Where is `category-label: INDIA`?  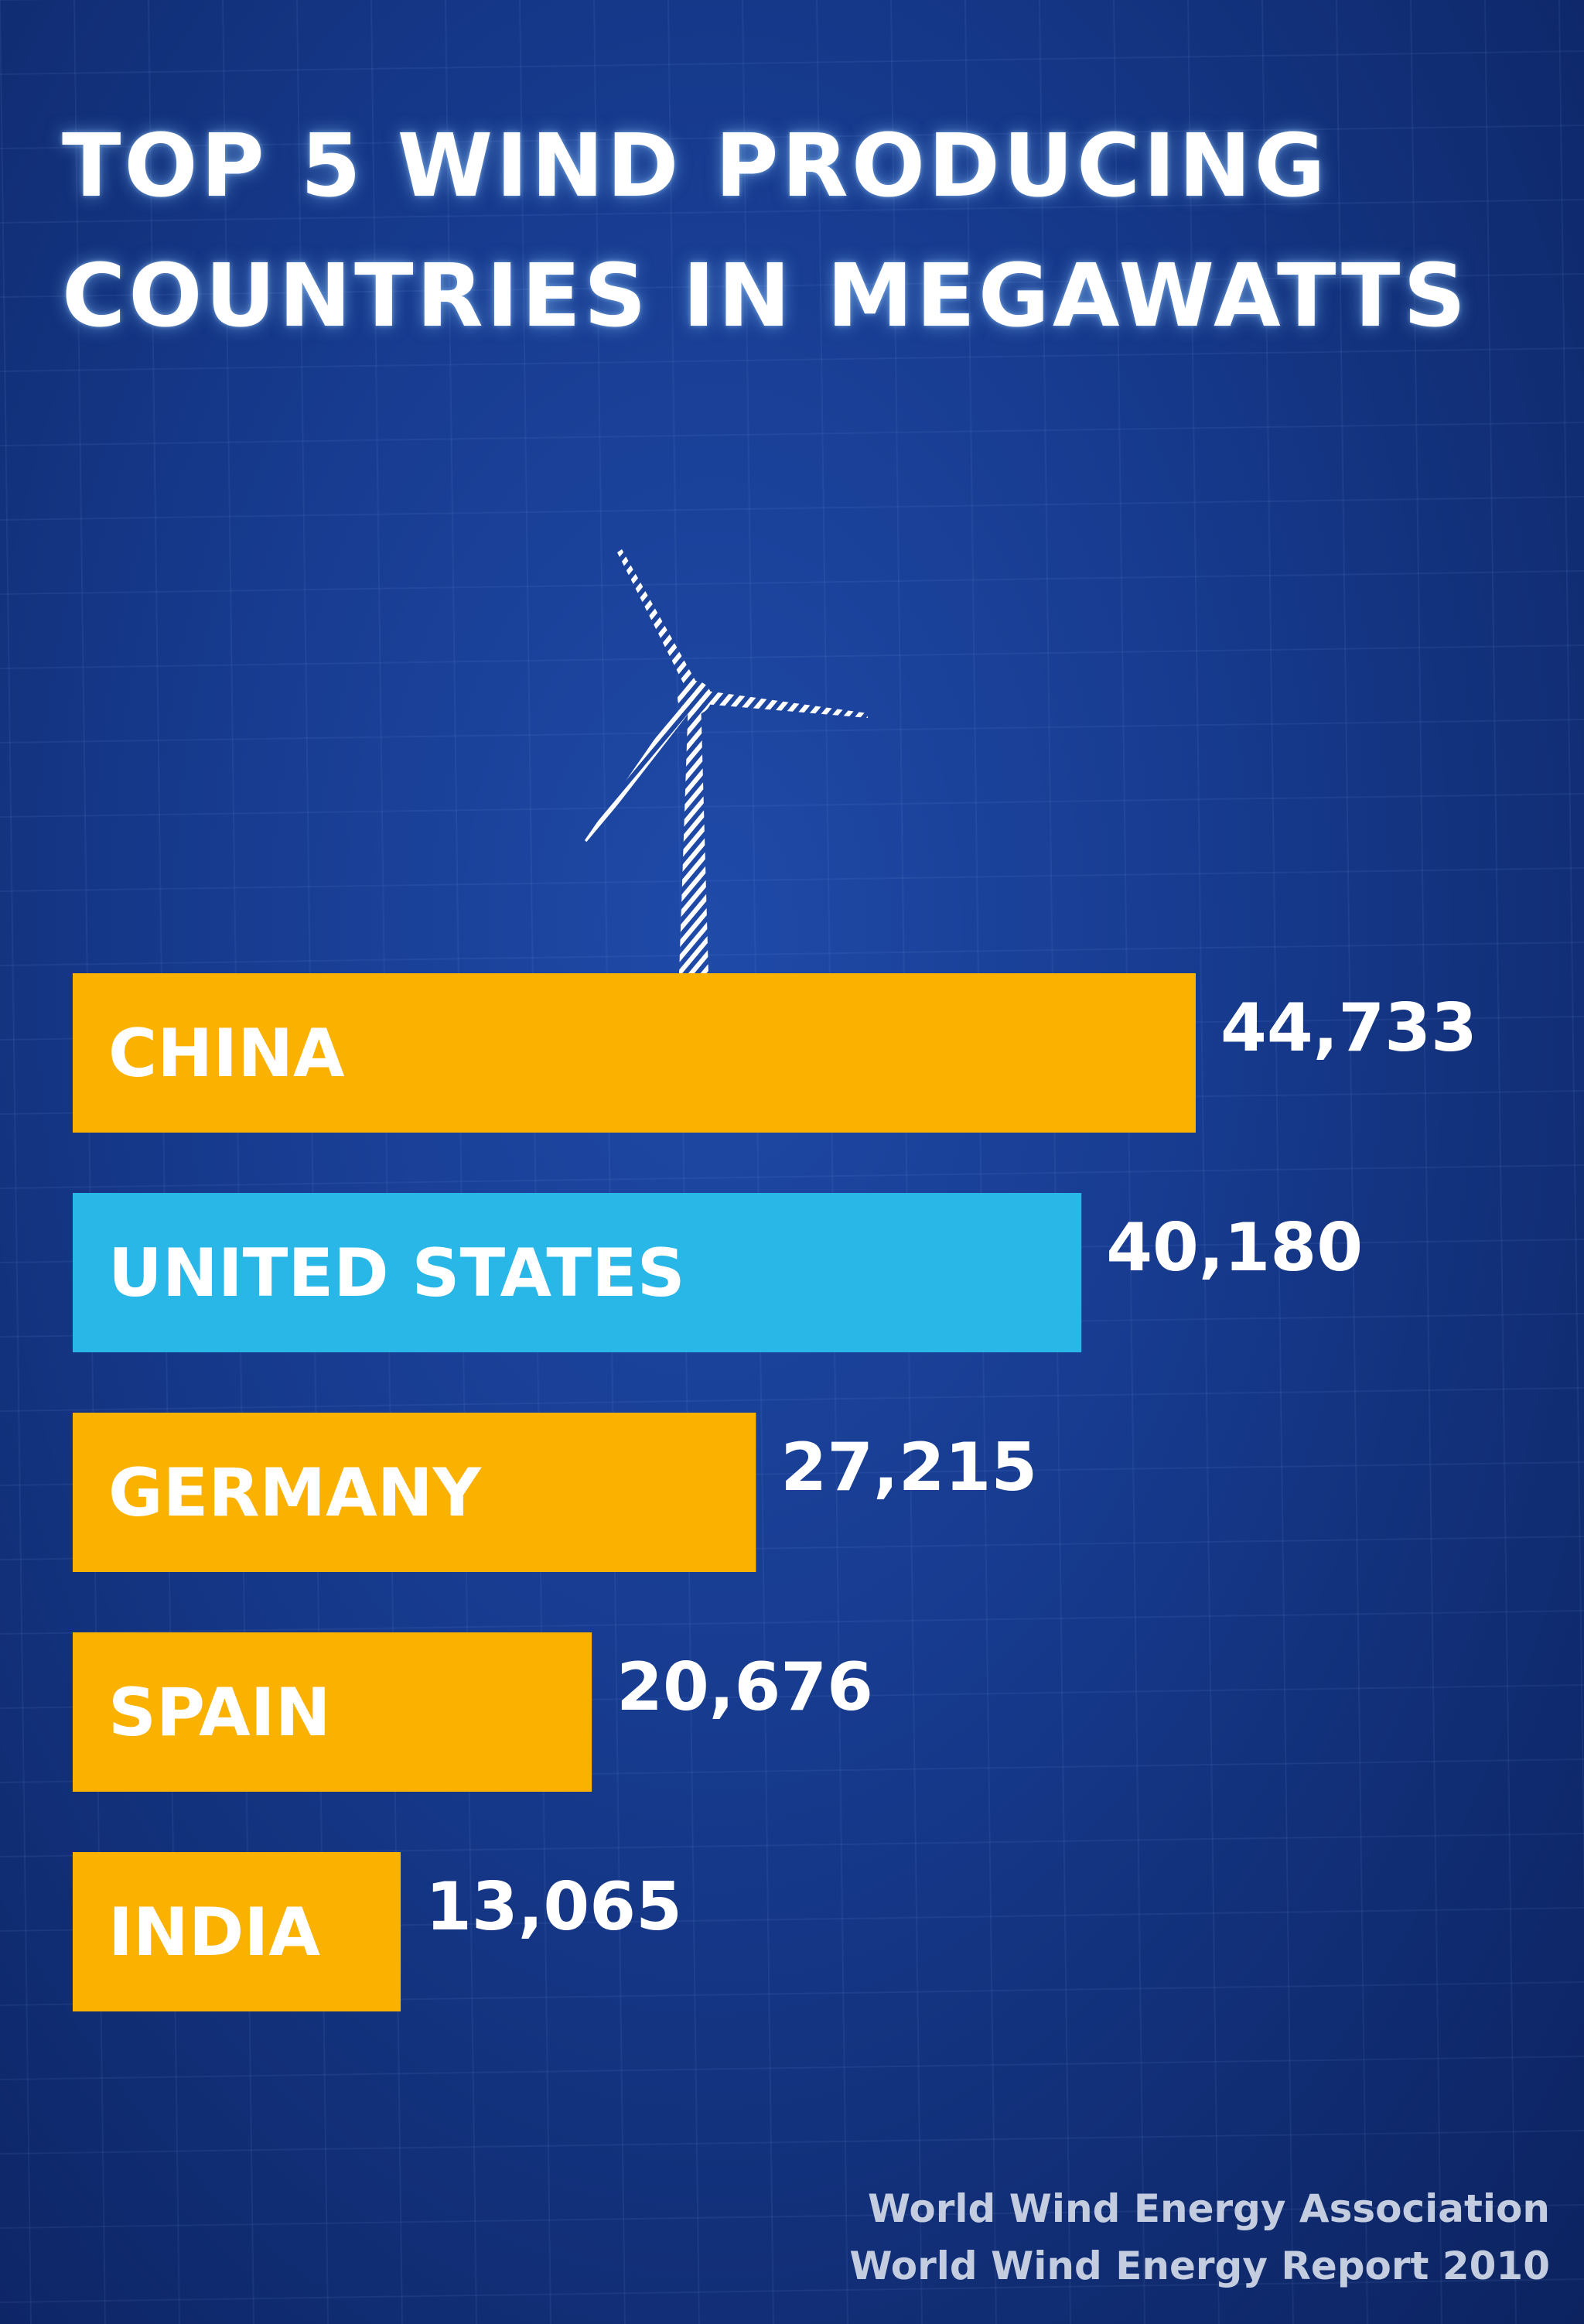
category-label: INDIA is located at coordinates (214, 1932).